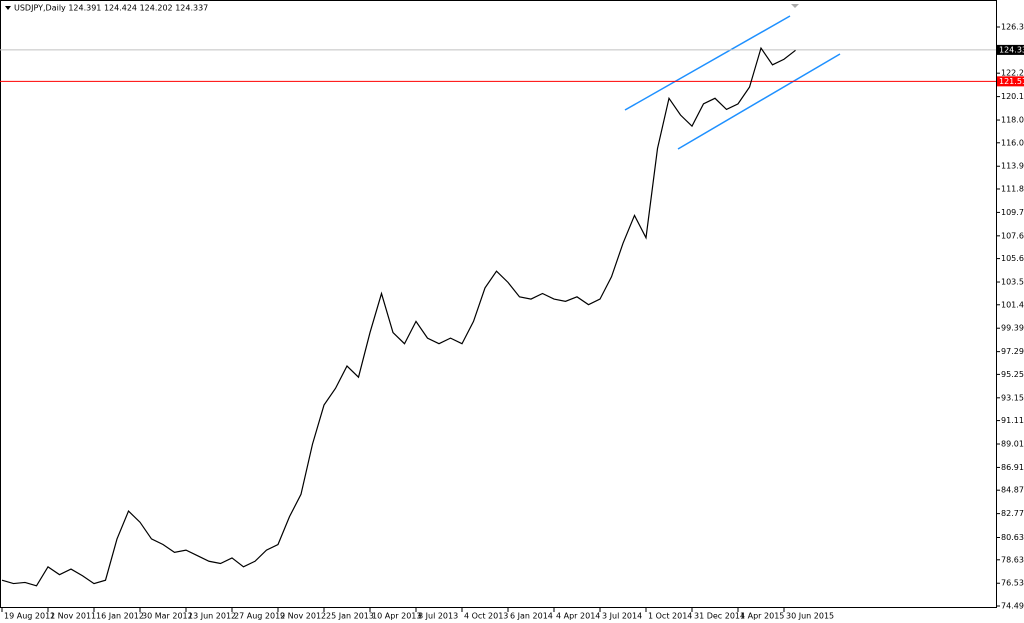  What do you see at coordinates (1012, 26) in the screenshot?
I see `y-tick-label: 126.390` at bounding box center [1012, 26].